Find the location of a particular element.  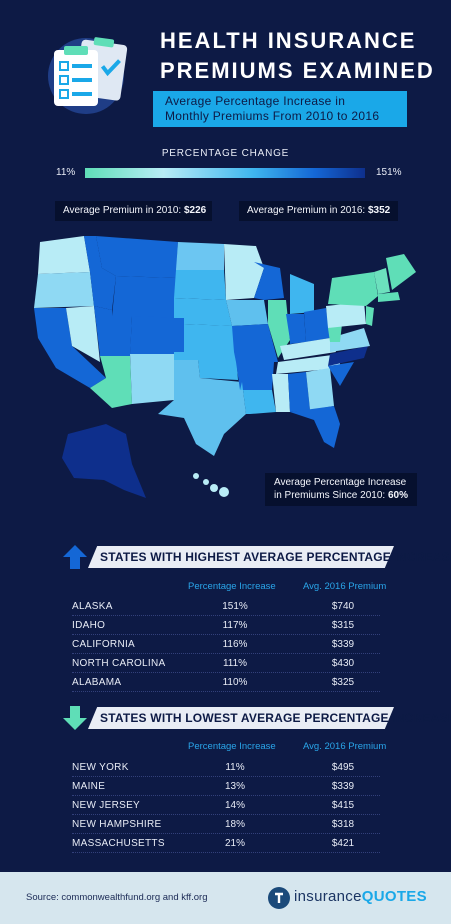

premium-2016-label: Average Premium in 2016: is located at coordinates (306, 210).